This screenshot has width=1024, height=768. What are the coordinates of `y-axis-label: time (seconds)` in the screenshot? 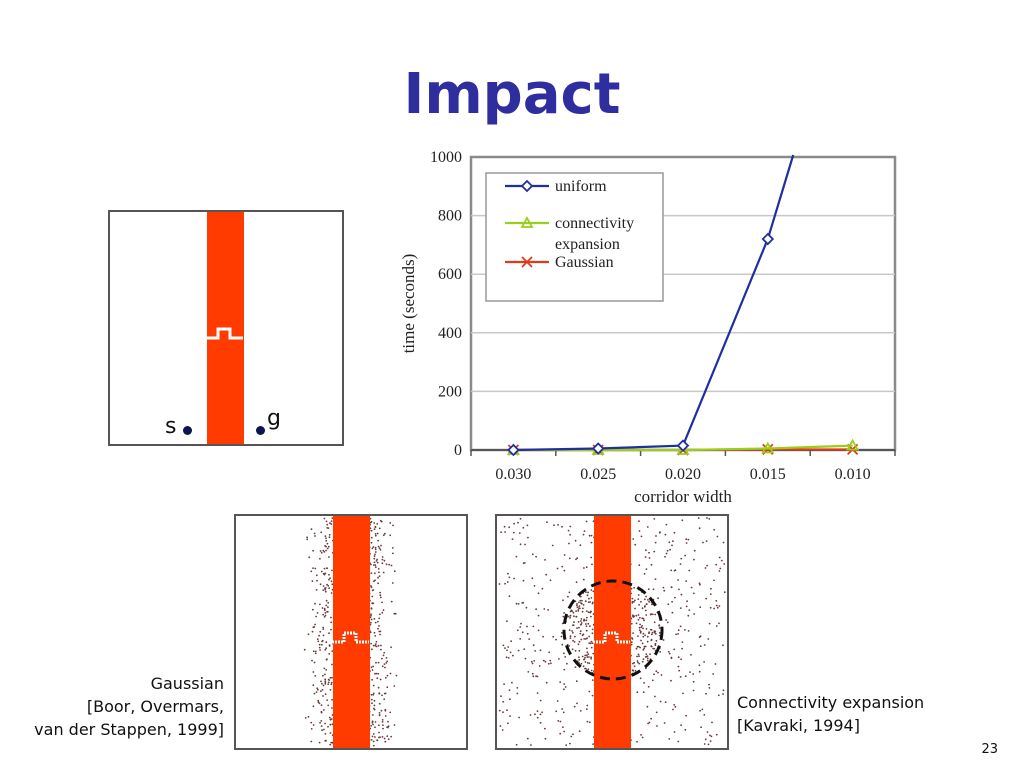 It's located at (408, 304).